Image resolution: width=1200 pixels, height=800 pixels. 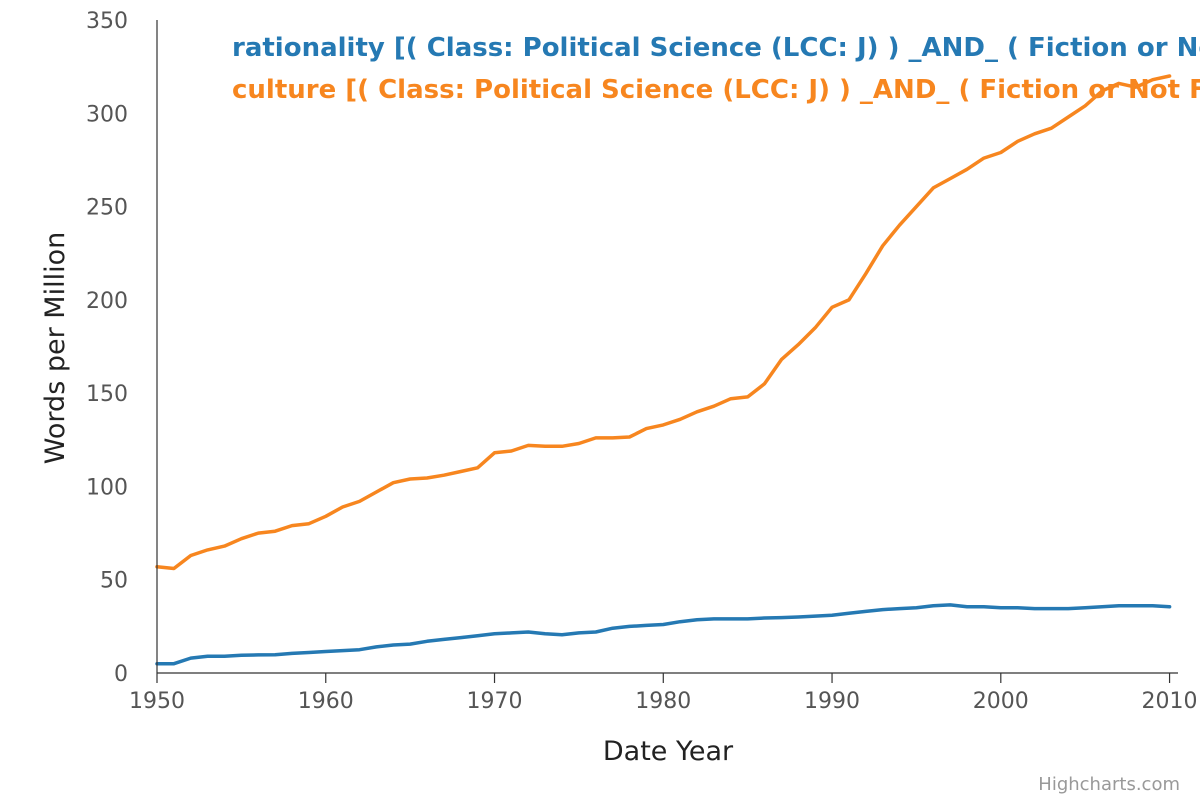 I want to click on y-tick-label: 100, so click(x=107, y=487).